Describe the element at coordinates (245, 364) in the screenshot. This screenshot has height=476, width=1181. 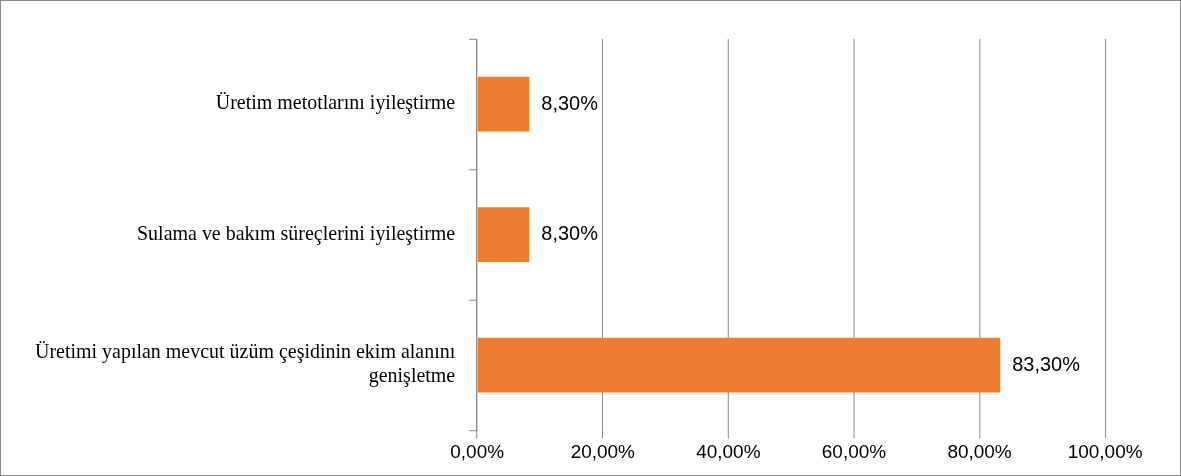
I see `y-tick-label: Üretimi yapılan mevcut üzüm çeşidinin ekim alanını genişletme` at that location.